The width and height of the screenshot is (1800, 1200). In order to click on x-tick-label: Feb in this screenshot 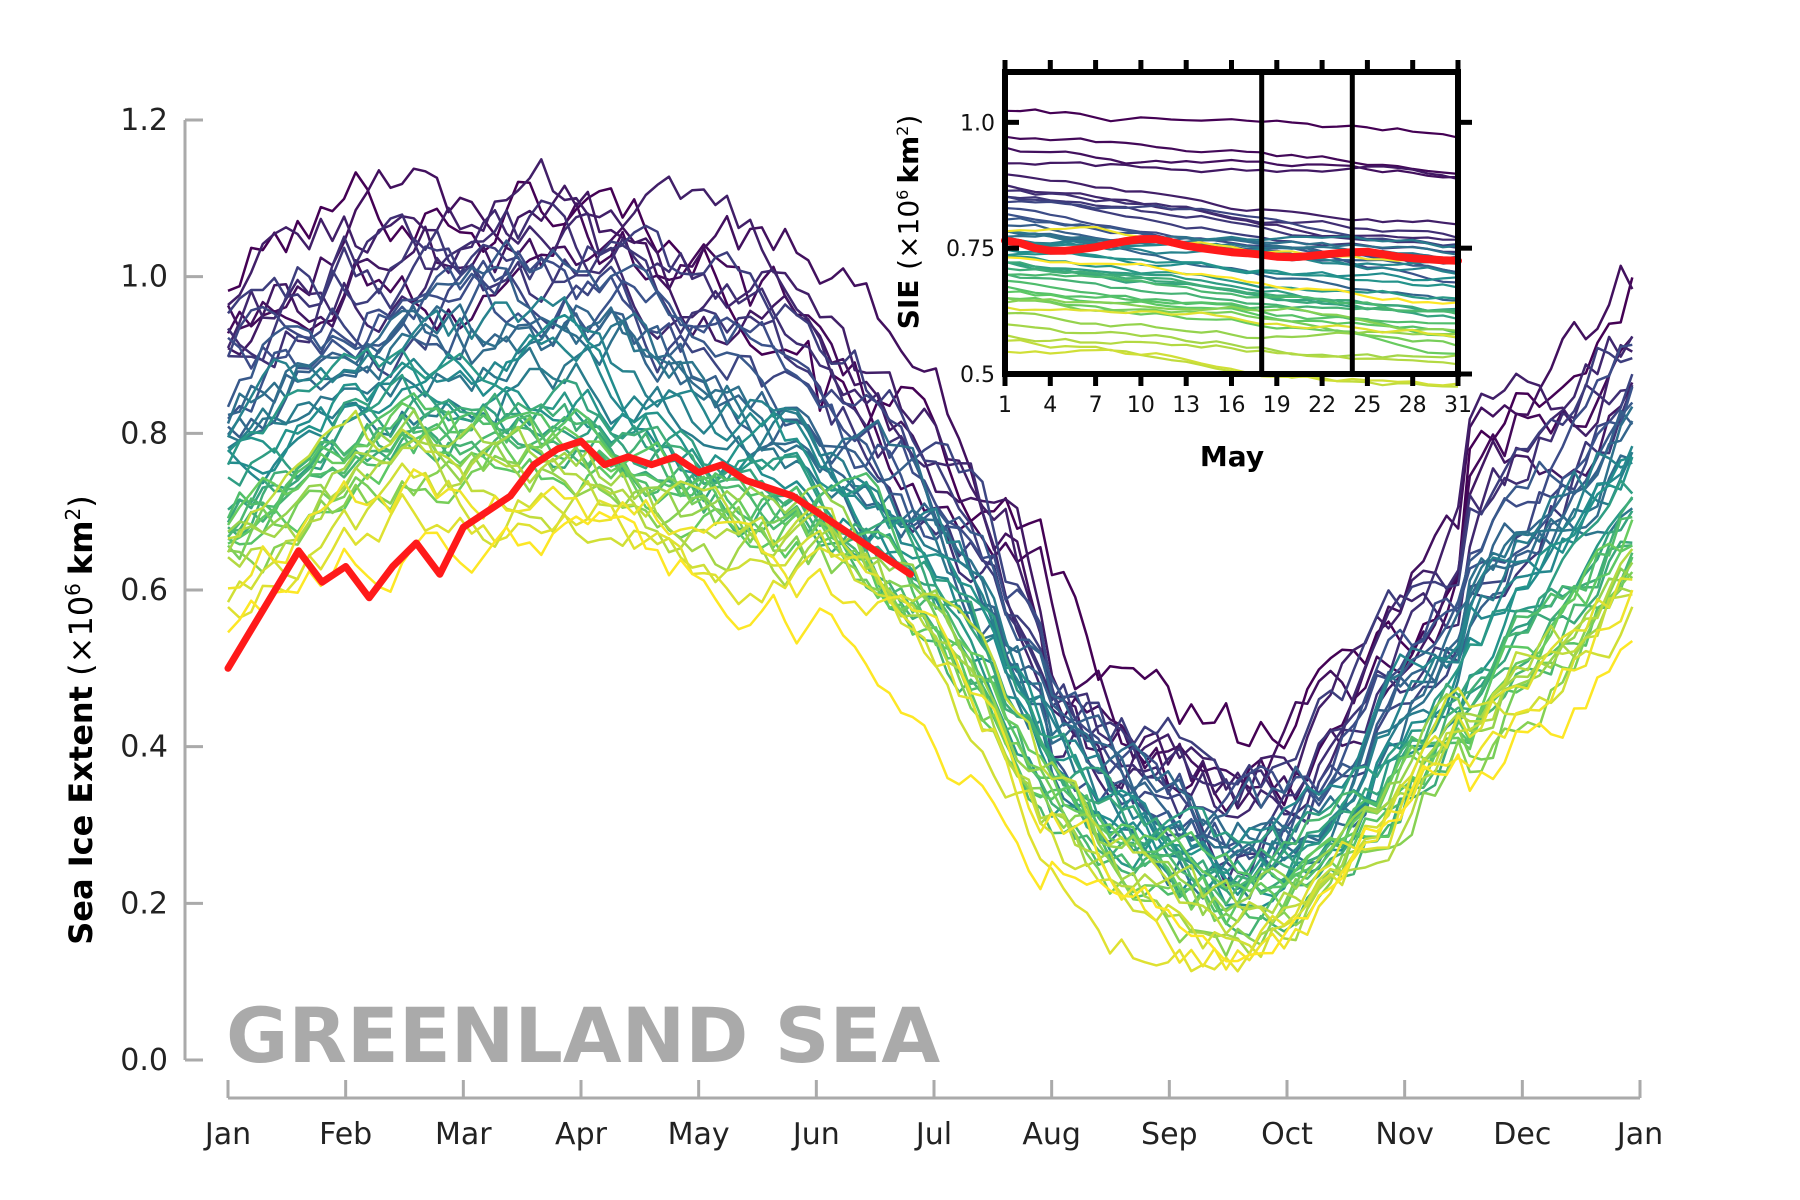, I will do `click(345, 1134)`.